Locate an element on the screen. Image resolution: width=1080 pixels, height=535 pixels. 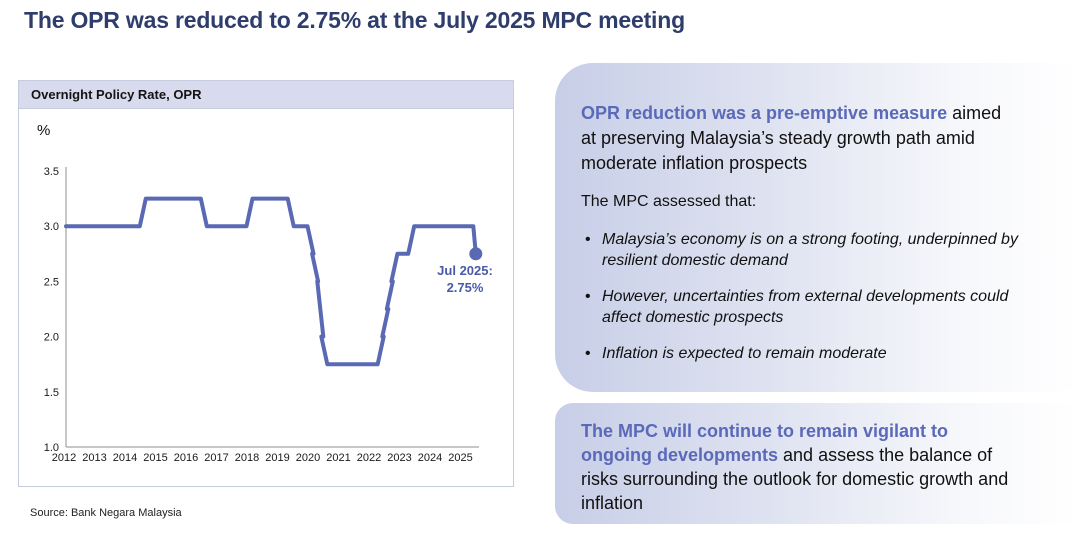
x-tick-label: 2023 is located at coordinates (399, 458).